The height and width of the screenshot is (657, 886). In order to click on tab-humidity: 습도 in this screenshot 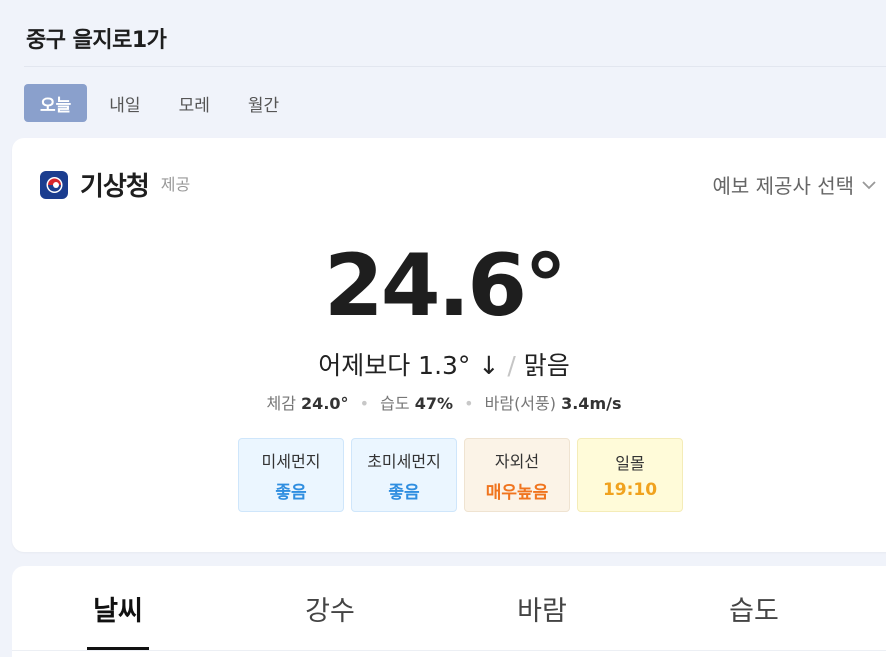, I will do `click(754, 611)`.